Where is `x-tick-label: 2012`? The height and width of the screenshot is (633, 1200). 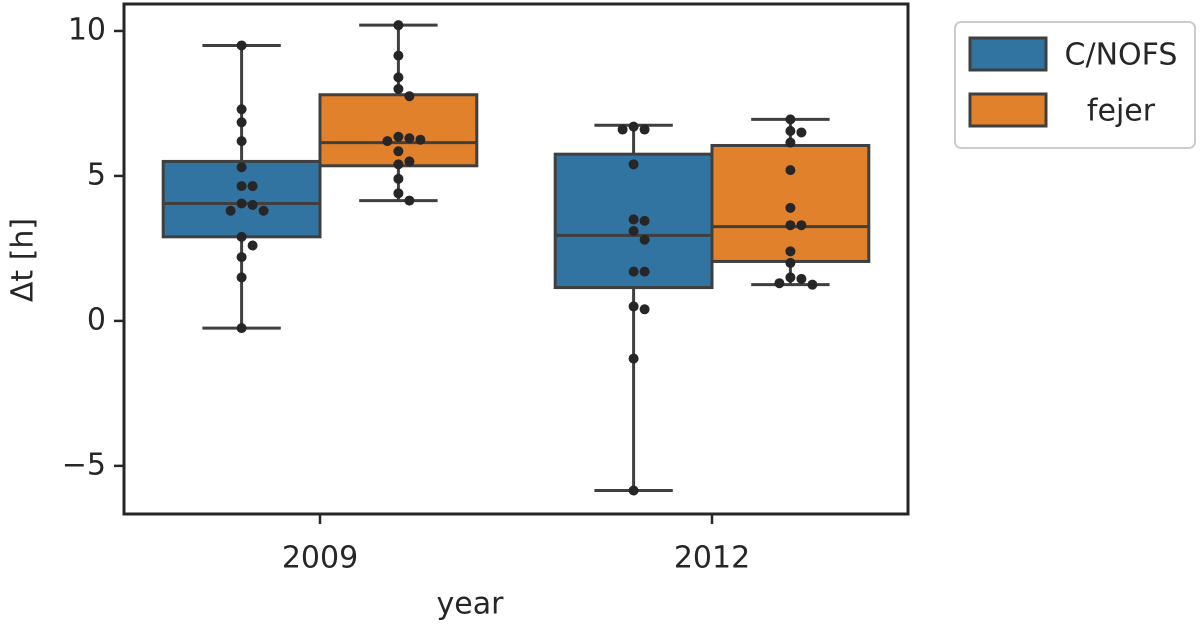 x-tick-label: 2012 is located at coordinates (712, 558).